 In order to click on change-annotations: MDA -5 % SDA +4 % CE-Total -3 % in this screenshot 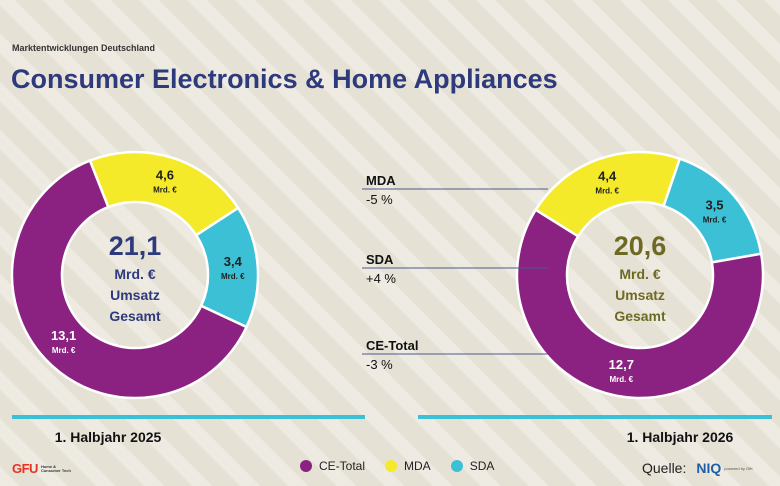, I will do `click(455, 272)`.